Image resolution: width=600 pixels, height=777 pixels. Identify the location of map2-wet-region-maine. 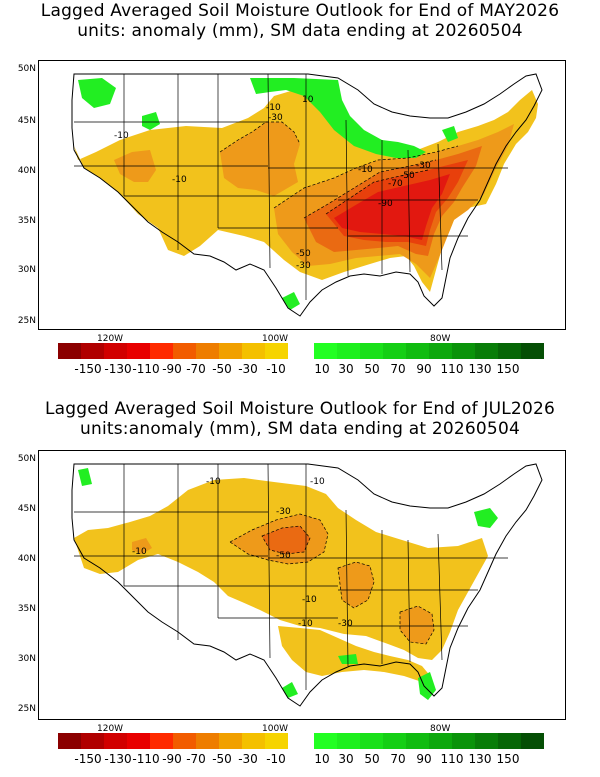
(486, 518).